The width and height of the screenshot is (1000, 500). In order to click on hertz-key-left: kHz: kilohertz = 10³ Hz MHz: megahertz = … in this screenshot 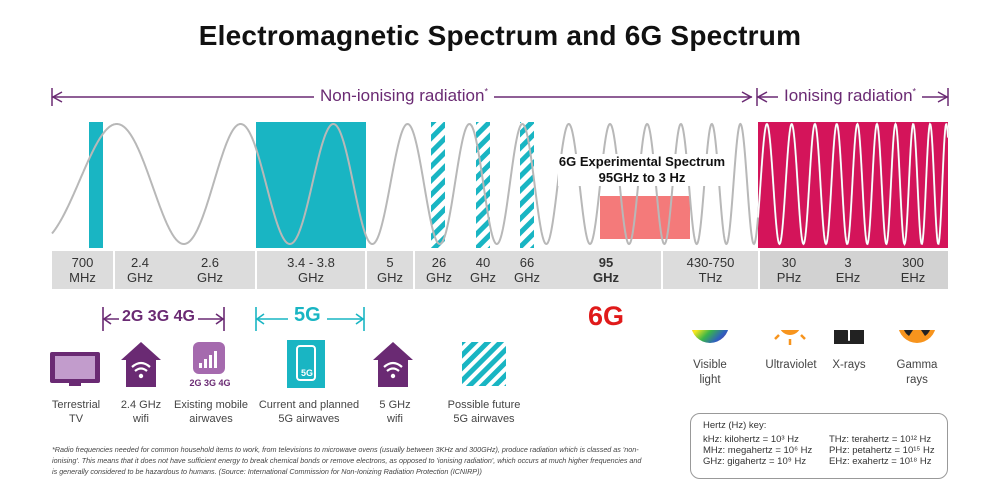, I will do `click(758, 450)`.